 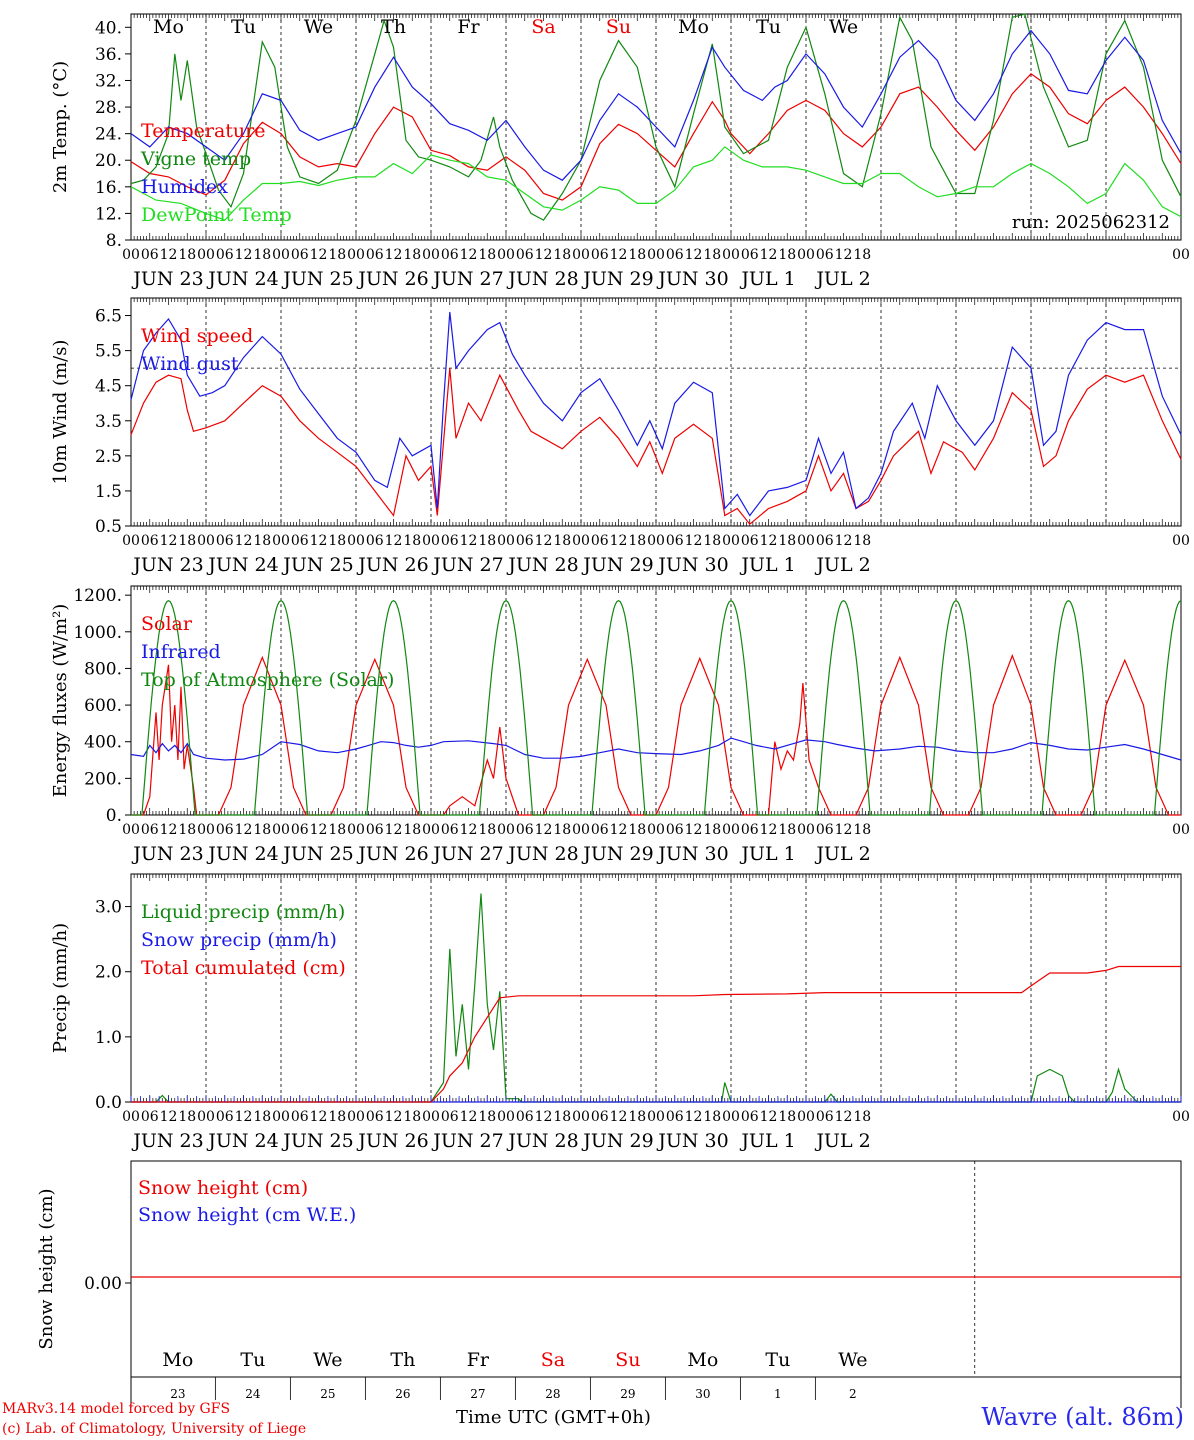 I want to click on y-tick-label: 0.5, so click(x=108, y=527).